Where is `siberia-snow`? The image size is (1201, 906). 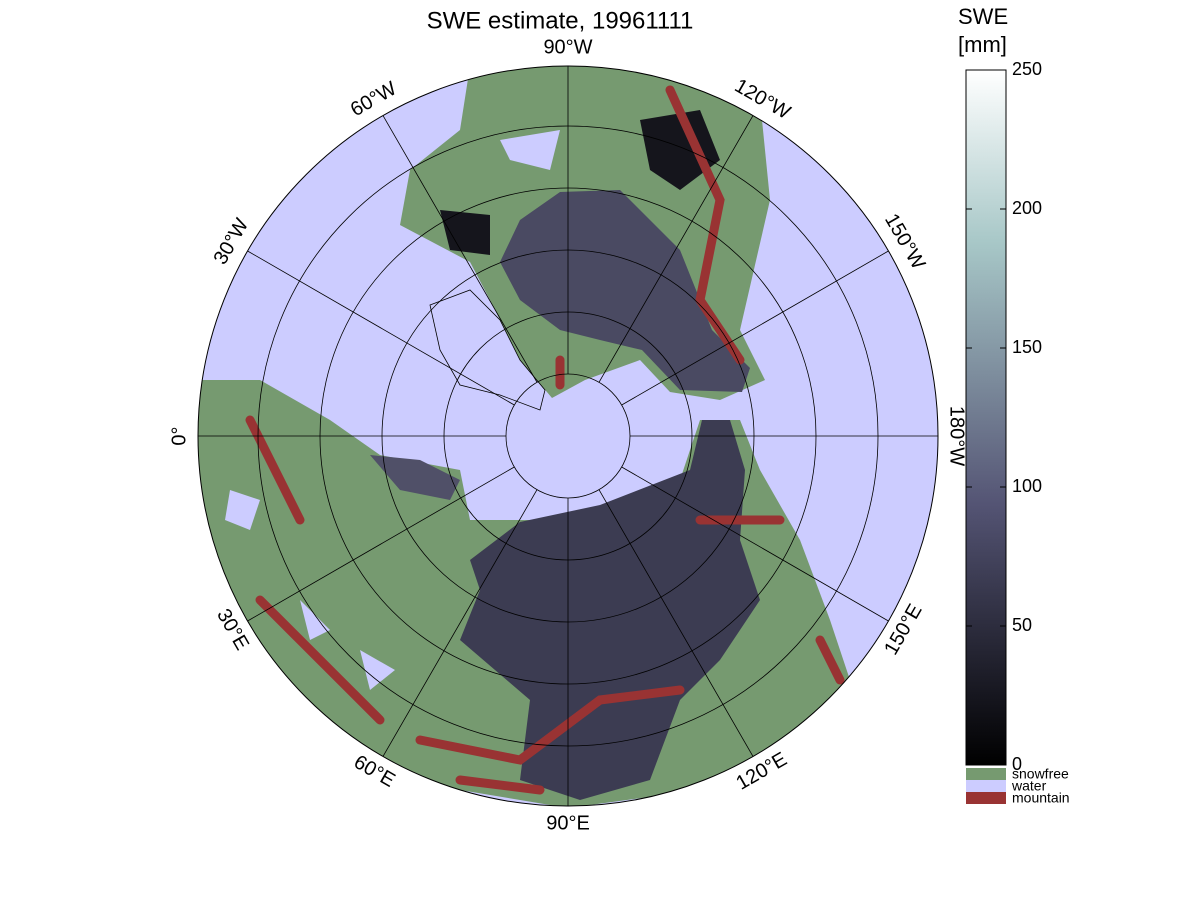 siberia-snow is located at coordinates (610, 610).